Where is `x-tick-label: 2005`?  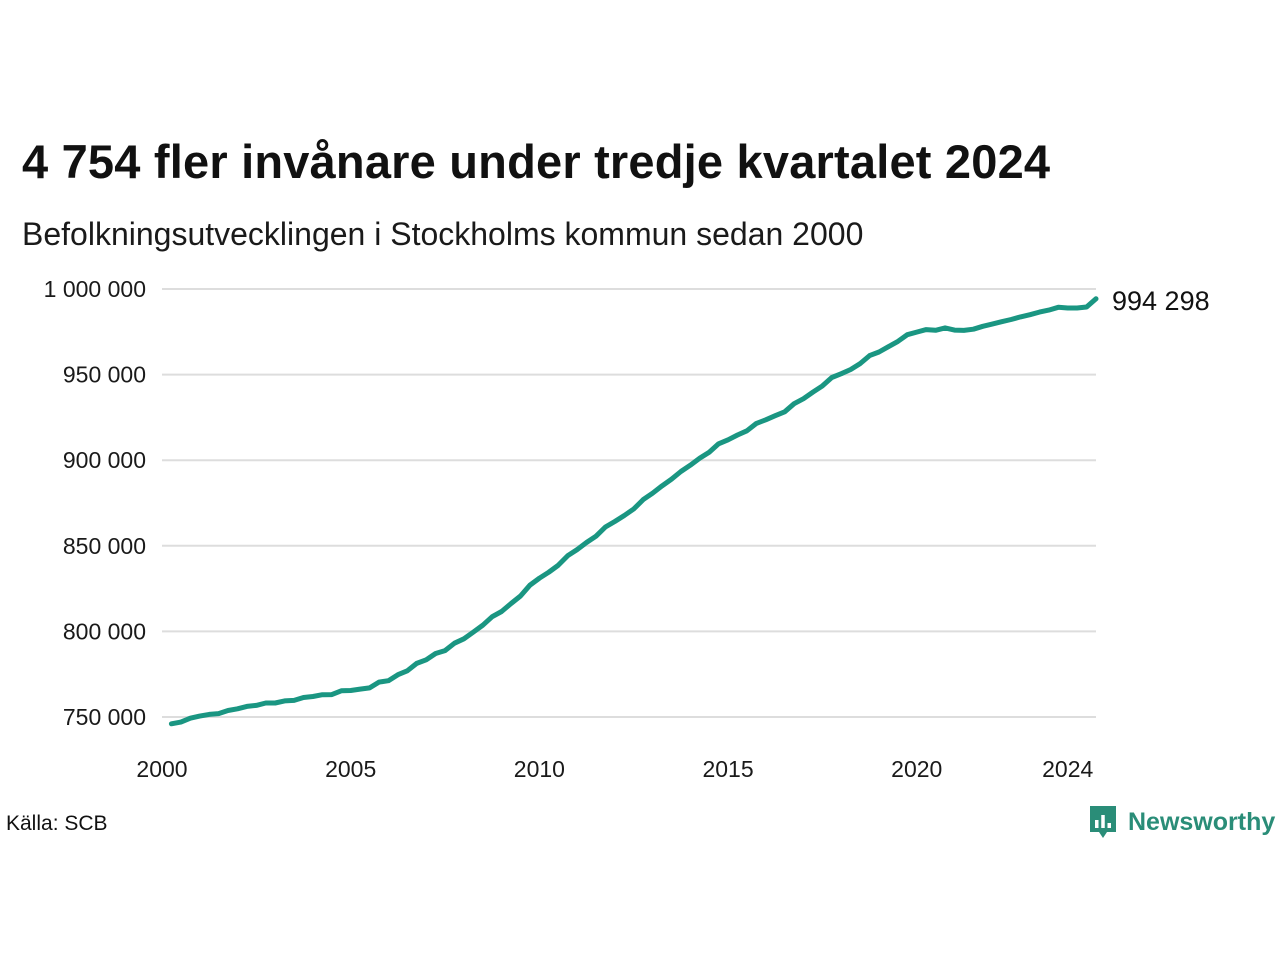
x-tick-label: 2005 is located at coordinates (350, 769).